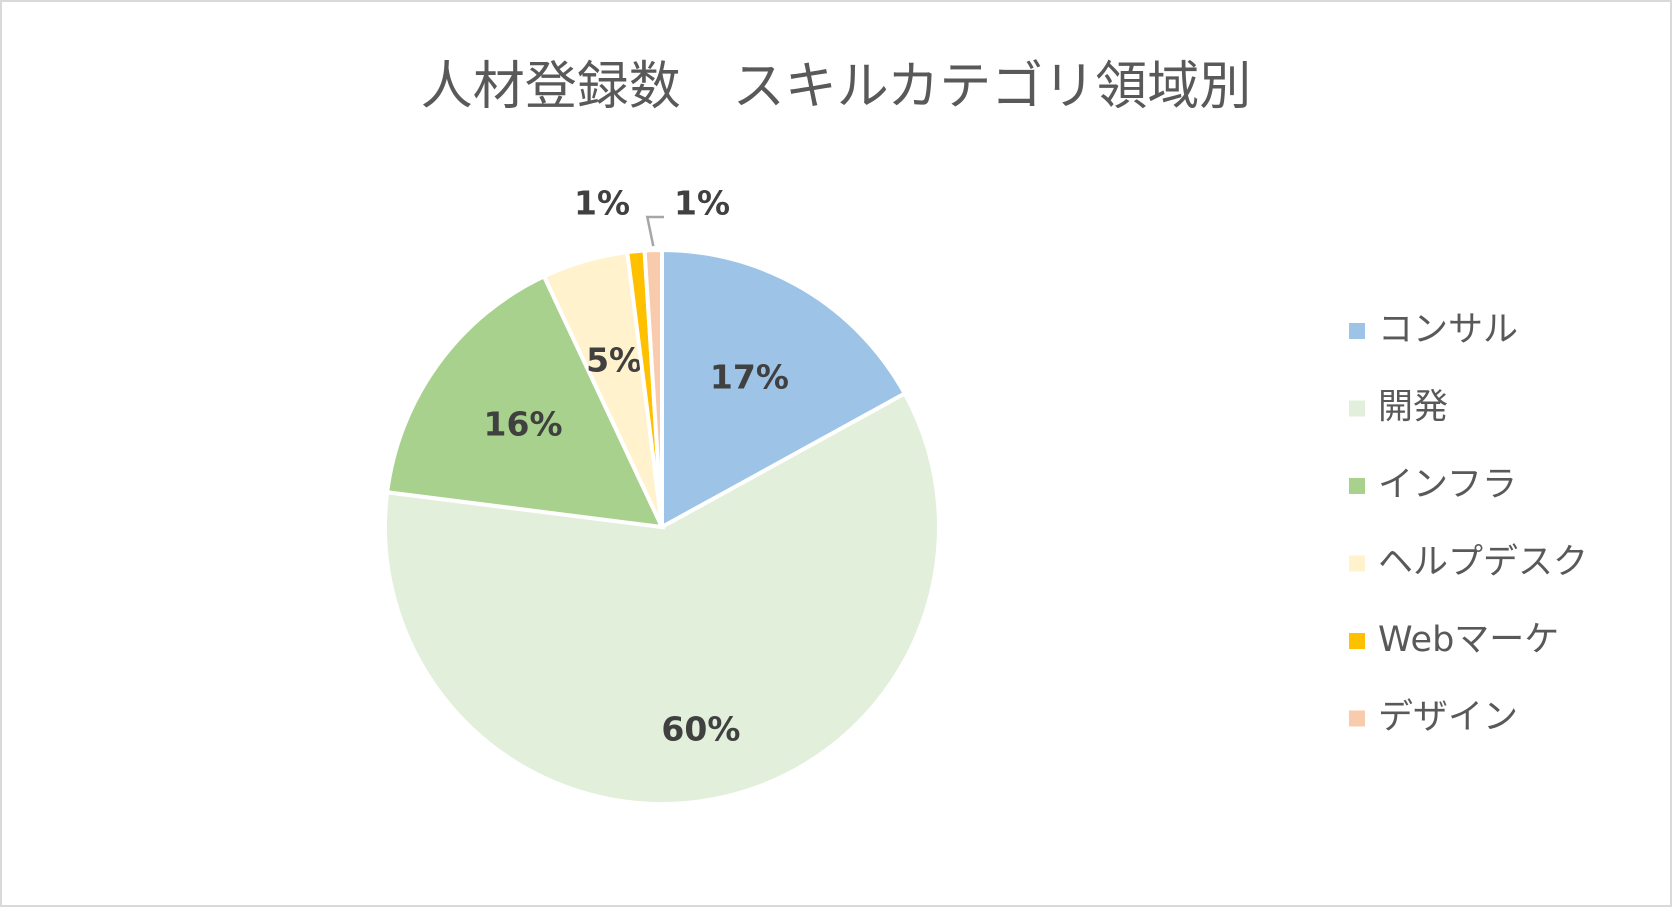 The height and width of the screenshot is (907, 1672). I want to click on chart-title: 人材登録数 スキルカテゴリ領域別, so click(836, 87).